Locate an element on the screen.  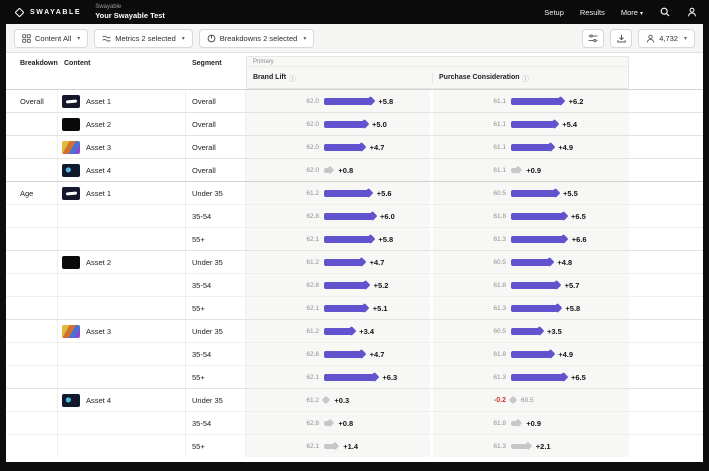
col-header-breakdown: Breakdown is located at coordinates (39, 63).